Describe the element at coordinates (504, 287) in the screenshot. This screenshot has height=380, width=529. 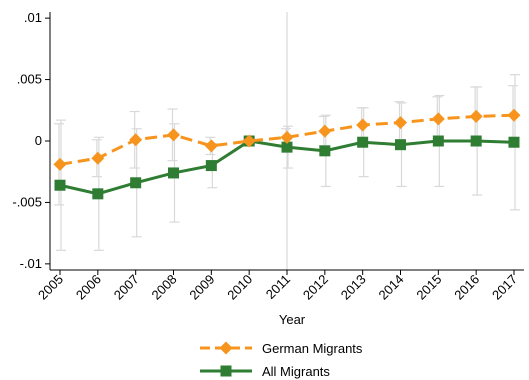
I see `x-tick-label: 2017` at that location.